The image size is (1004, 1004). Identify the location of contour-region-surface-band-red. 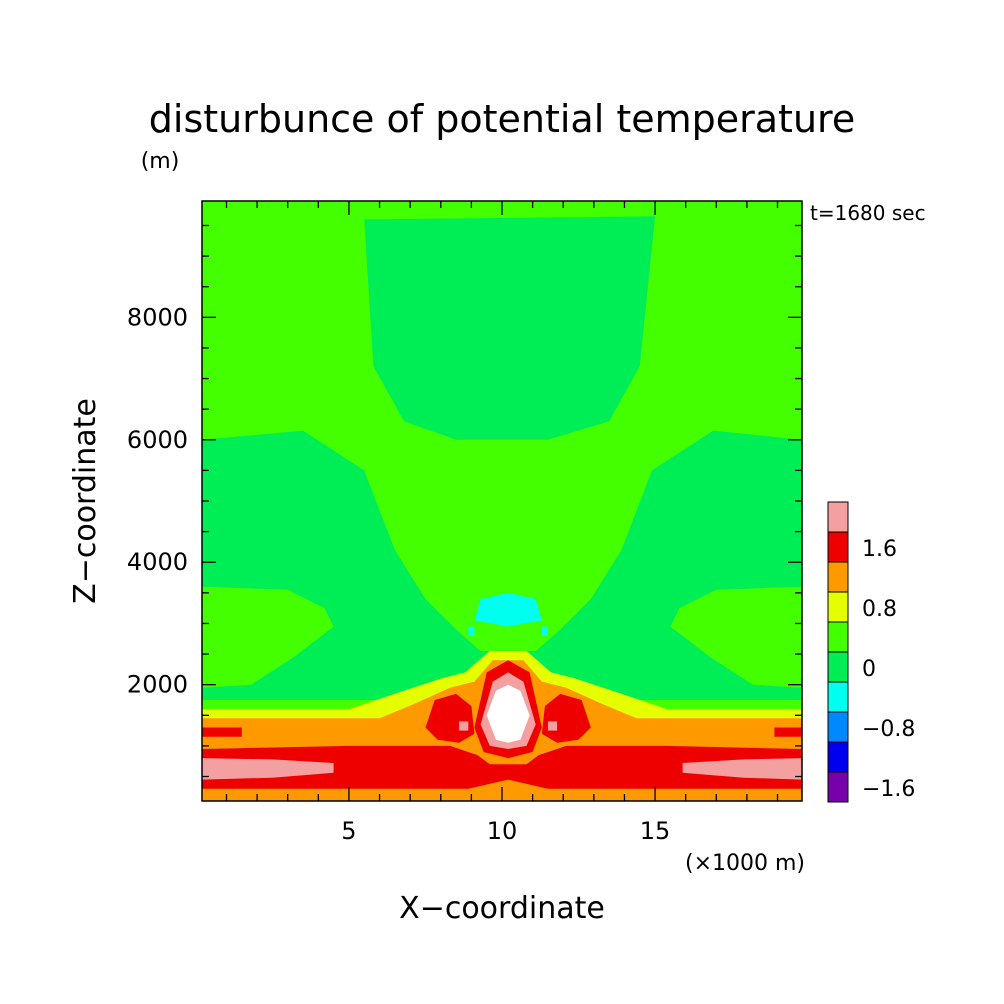
(502, 767).